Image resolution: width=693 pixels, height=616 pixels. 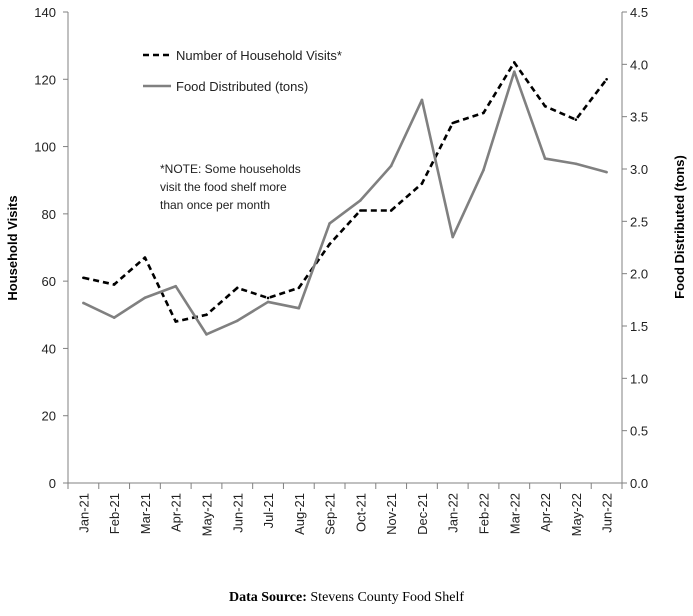 What do you see at coordinates (51, 248) in the screenshot?
I see `left-axis-ticks: 0 20 40 60 80 100 120 140` at bounding box center [51, 248].